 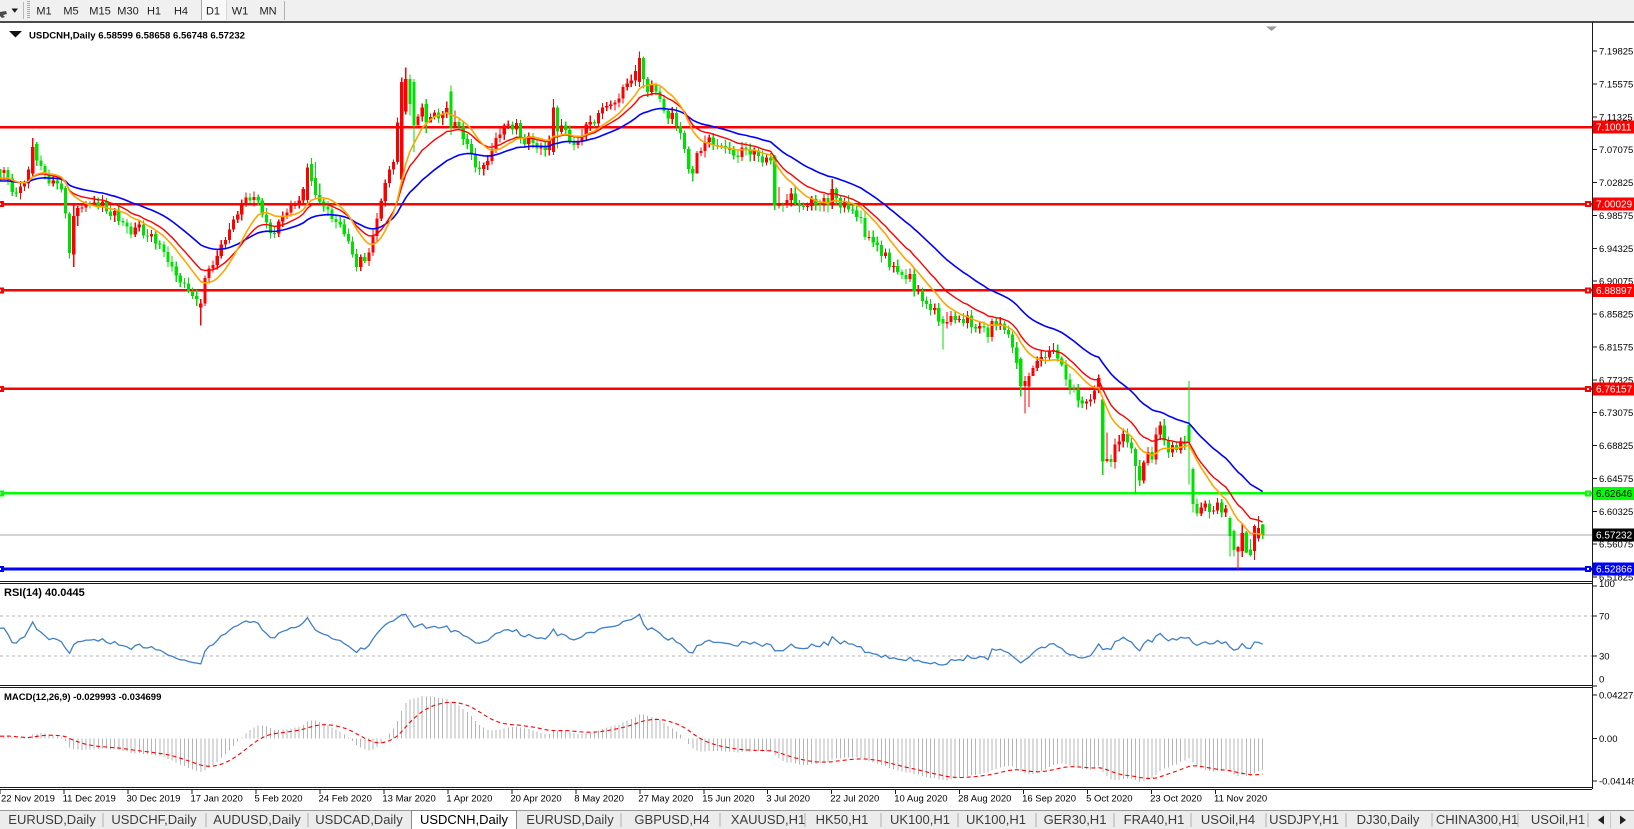 I want to click on svg-text: 6.85825, so click(x=1616, y=315).